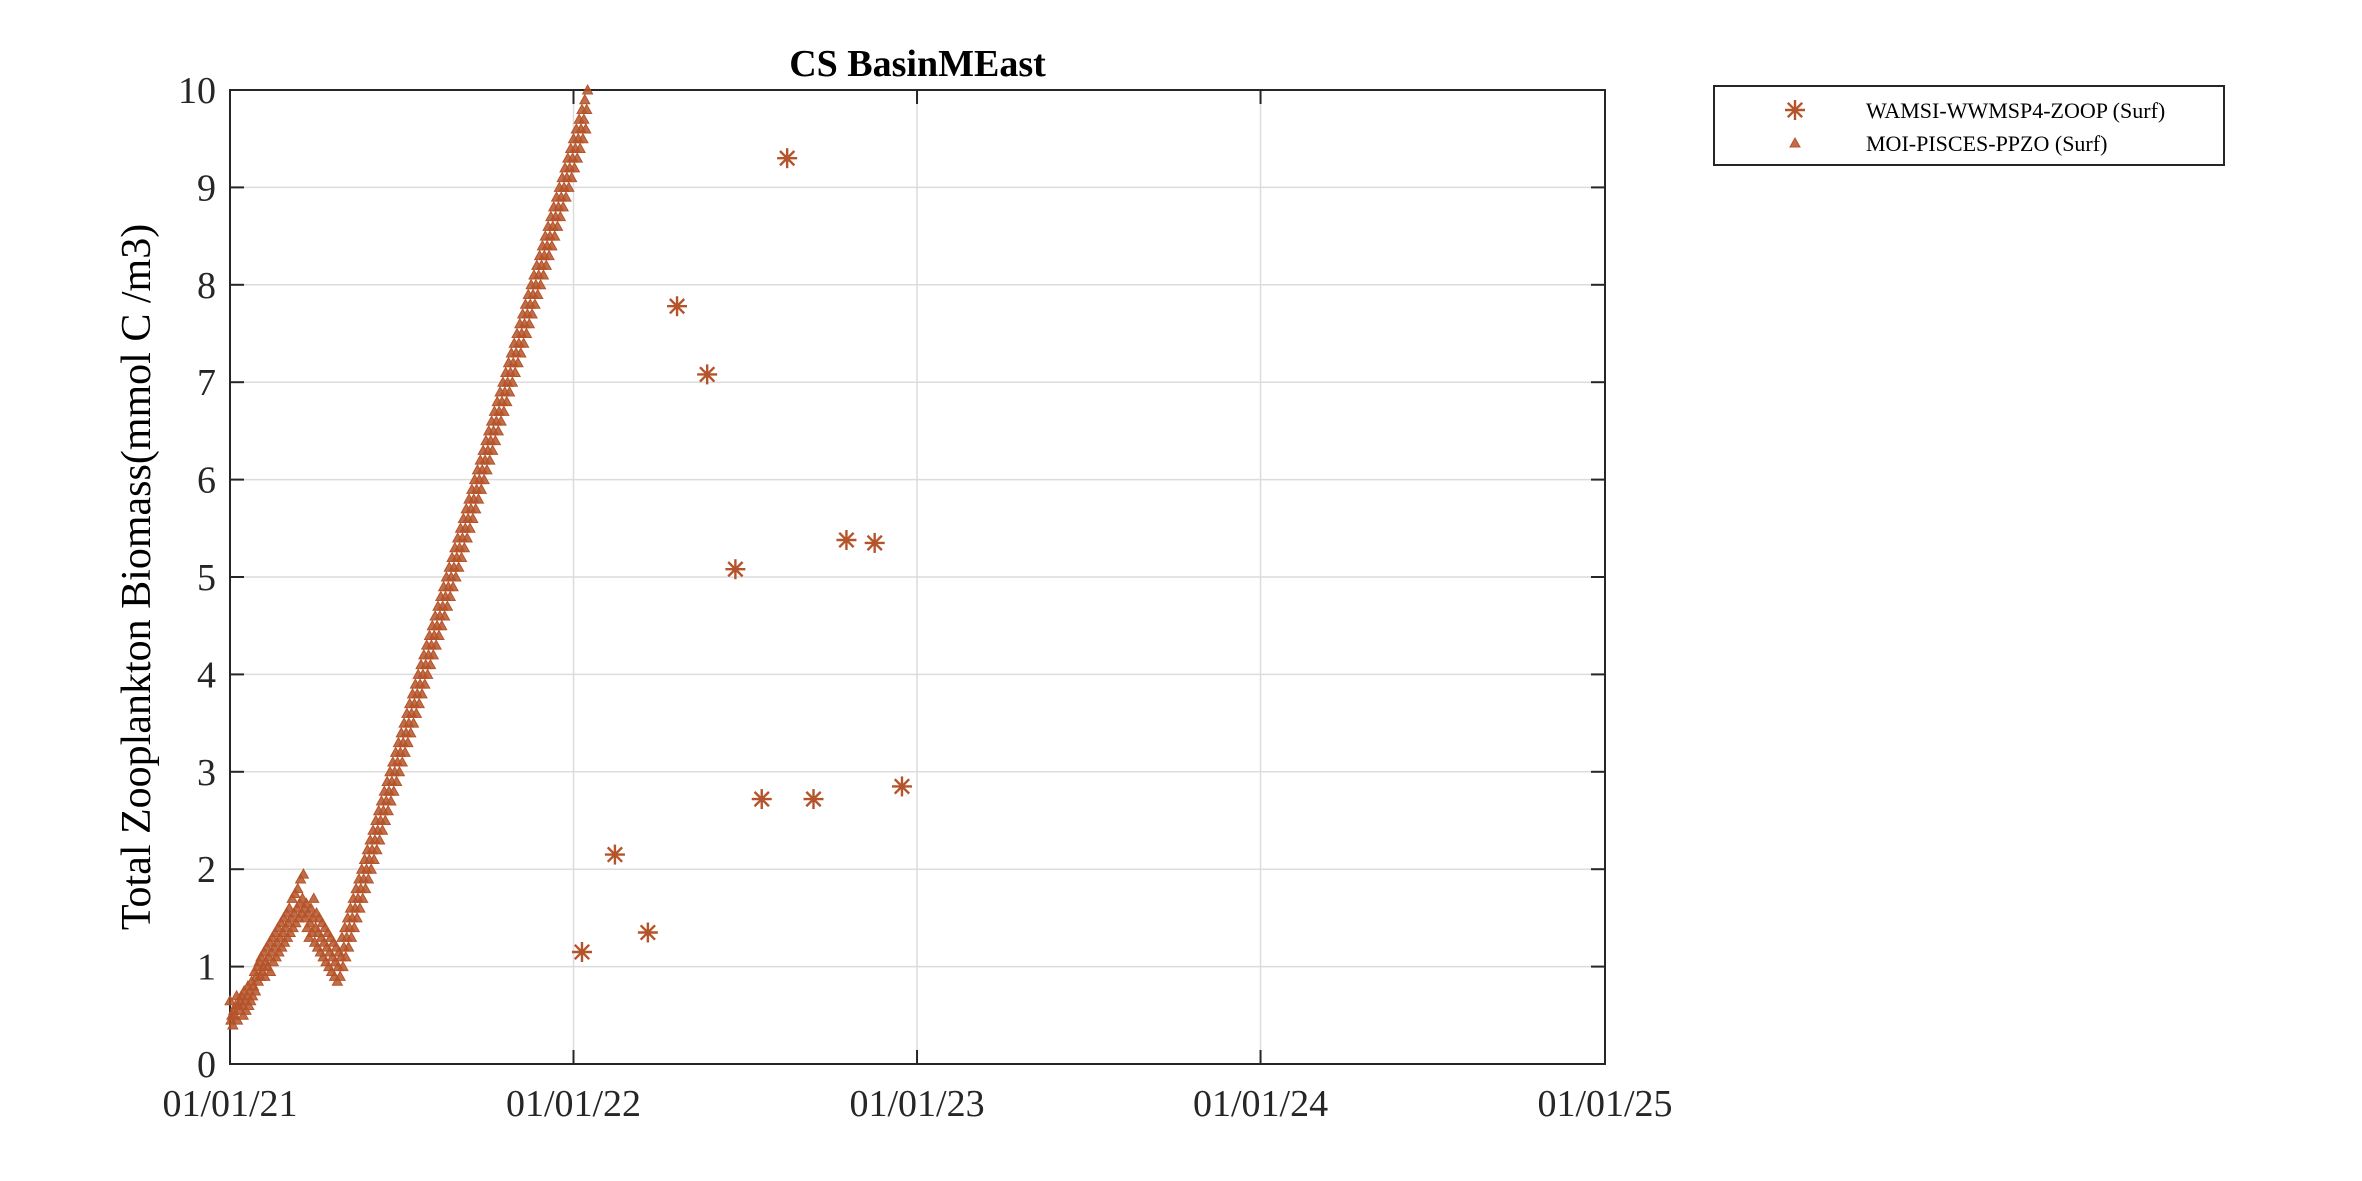 The height and width of the screenshot is (1181, 2362). I want to click on legend-entry-moi: MOI-PISCES-PPZO (Surf), so click(1986, 143).